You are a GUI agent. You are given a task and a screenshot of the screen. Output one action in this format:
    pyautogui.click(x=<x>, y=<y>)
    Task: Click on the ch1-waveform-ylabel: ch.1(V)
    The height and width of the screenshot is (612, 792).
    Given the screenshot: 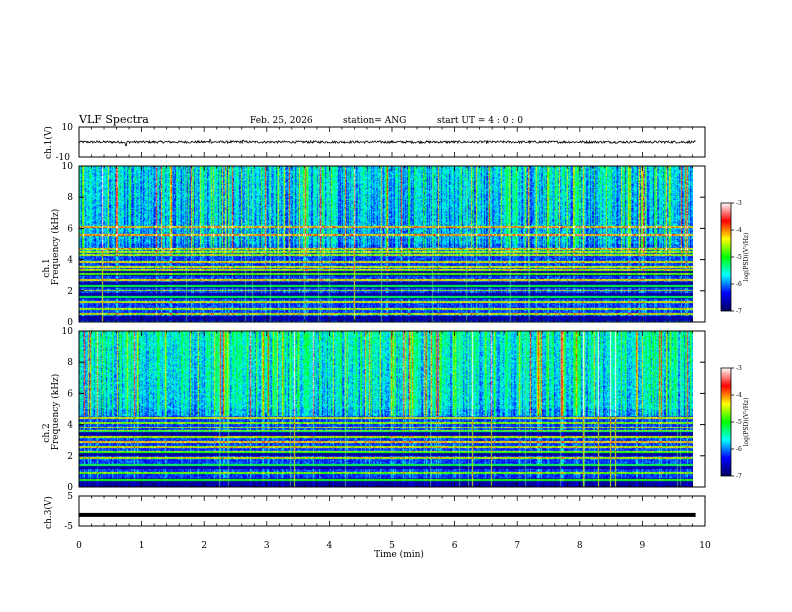 What is the action you would take?
    pyautogui.click(x=48, y=142)
    